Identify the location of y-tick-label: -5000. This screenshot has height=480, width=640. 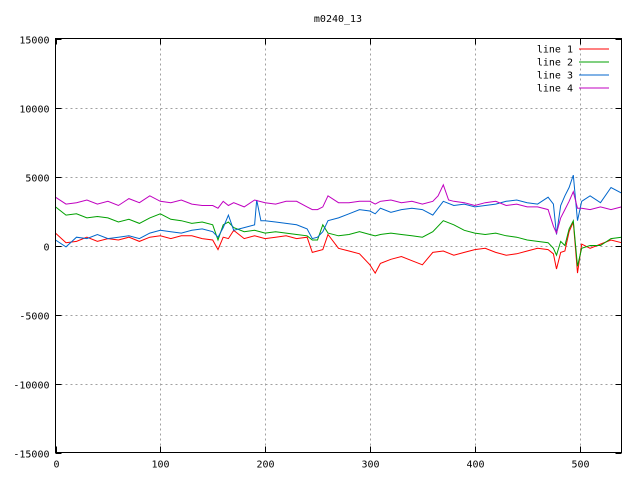
(34, 317).